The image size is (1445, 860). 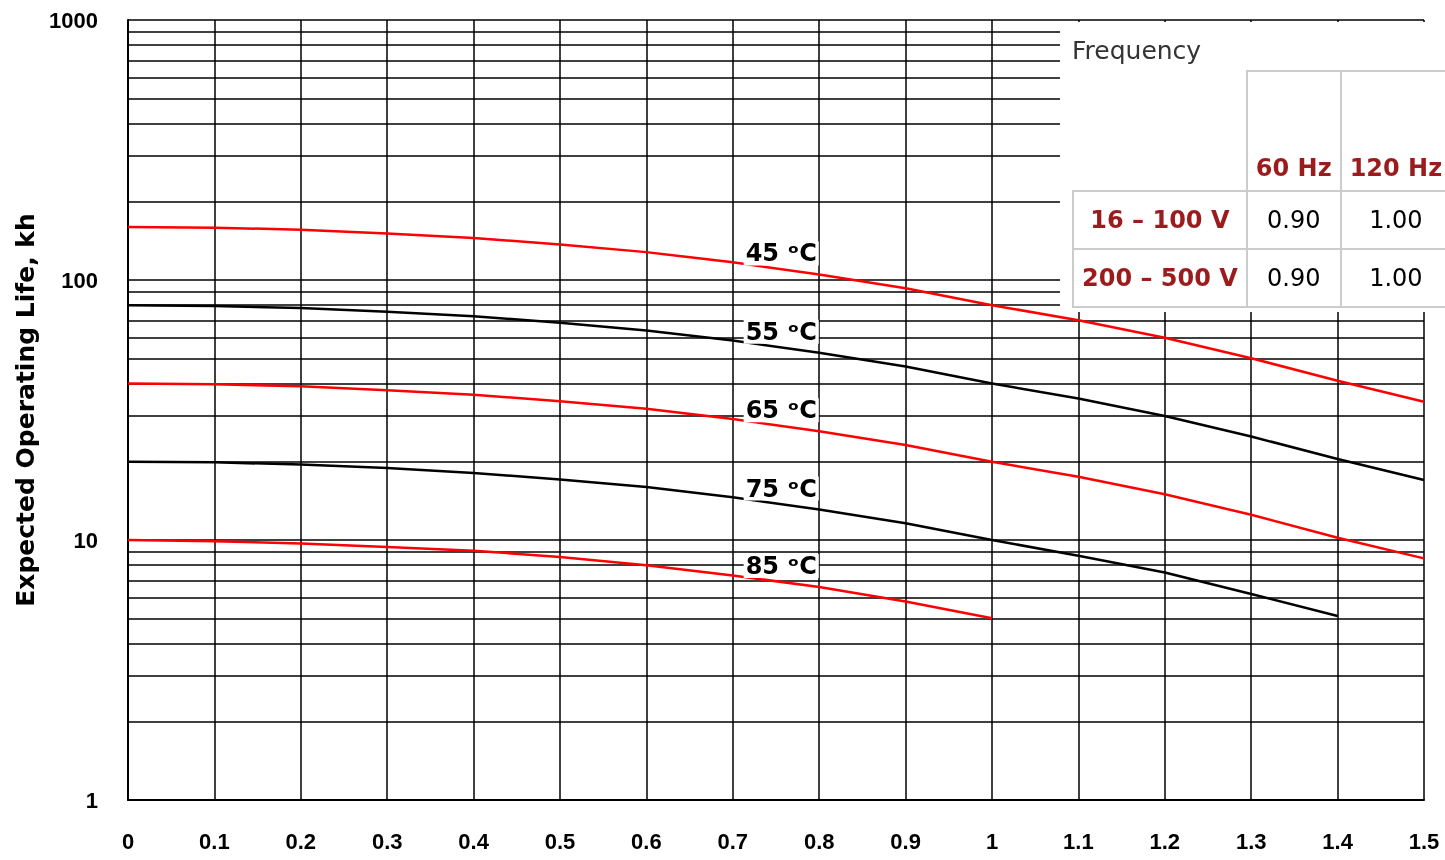 What do you see at coordinates (781, 253) in the screenshot?
I see `series-label: 45 ᵒC` at bounding box center [781, 253].